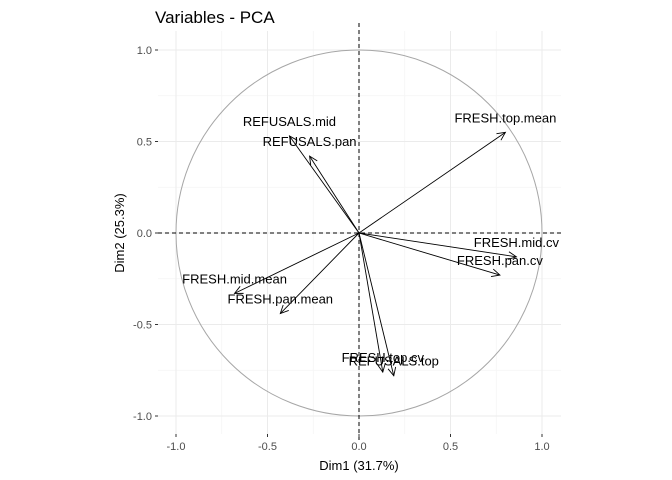 The image size is (672, 480). I want to click on variable-label-refusals-mid: REFUSALS.mid, so click(289, 121).